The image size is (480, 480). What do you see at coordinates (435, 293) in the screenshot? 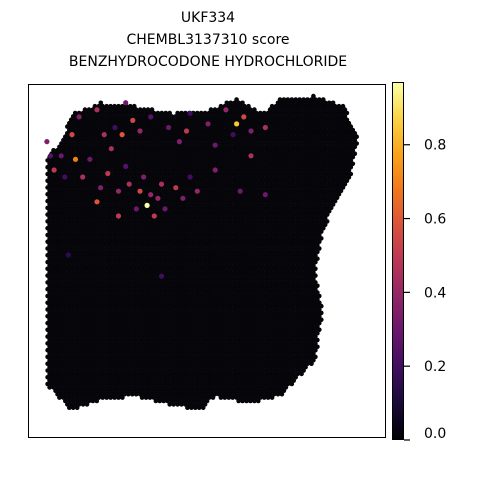
I see `colorbar-tick-label: 0.4` at bounding box center [435, 293].